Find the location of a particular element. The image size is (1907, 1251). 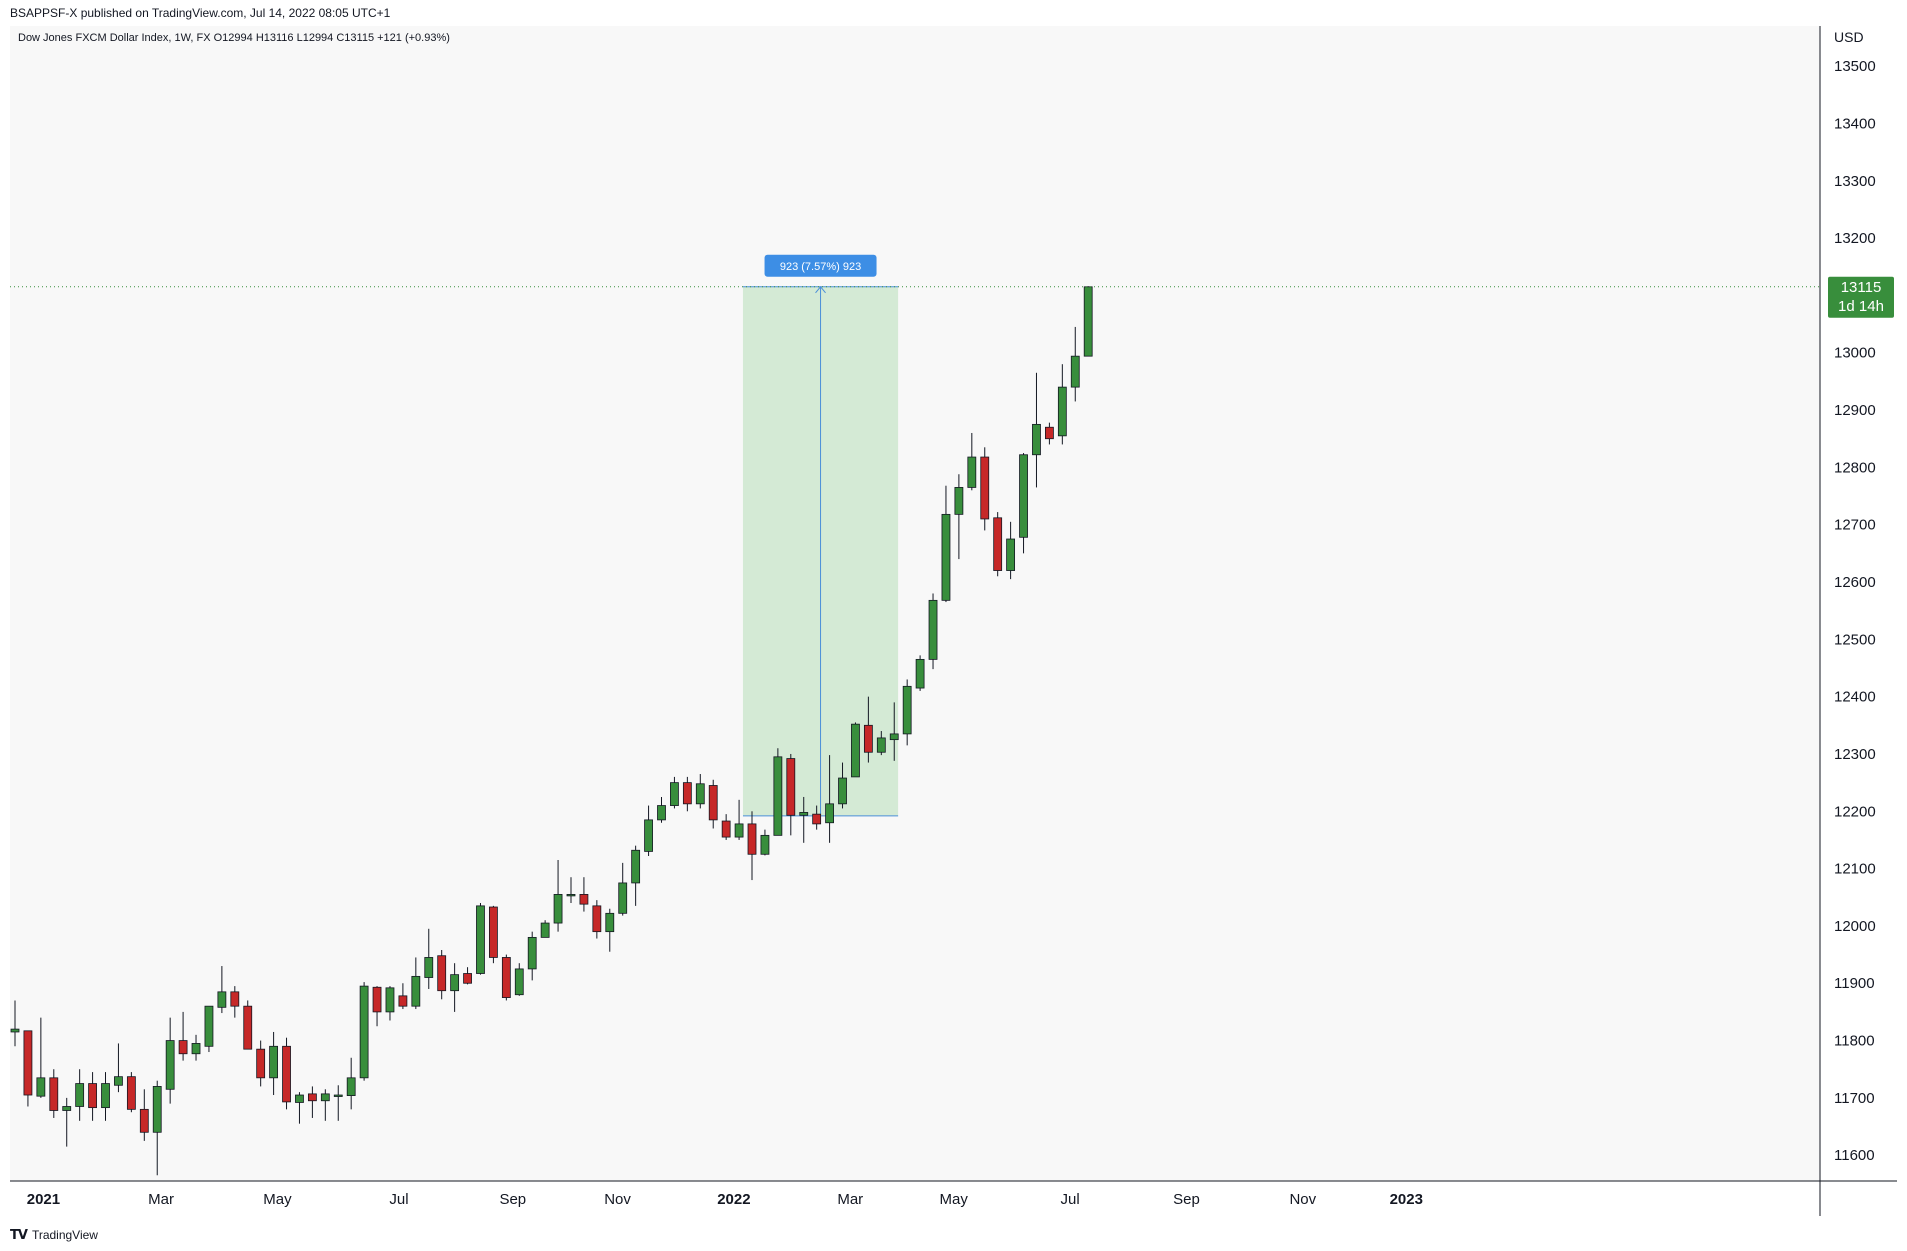

footer-brand: TradingView is located at coordinates (64, 1235).